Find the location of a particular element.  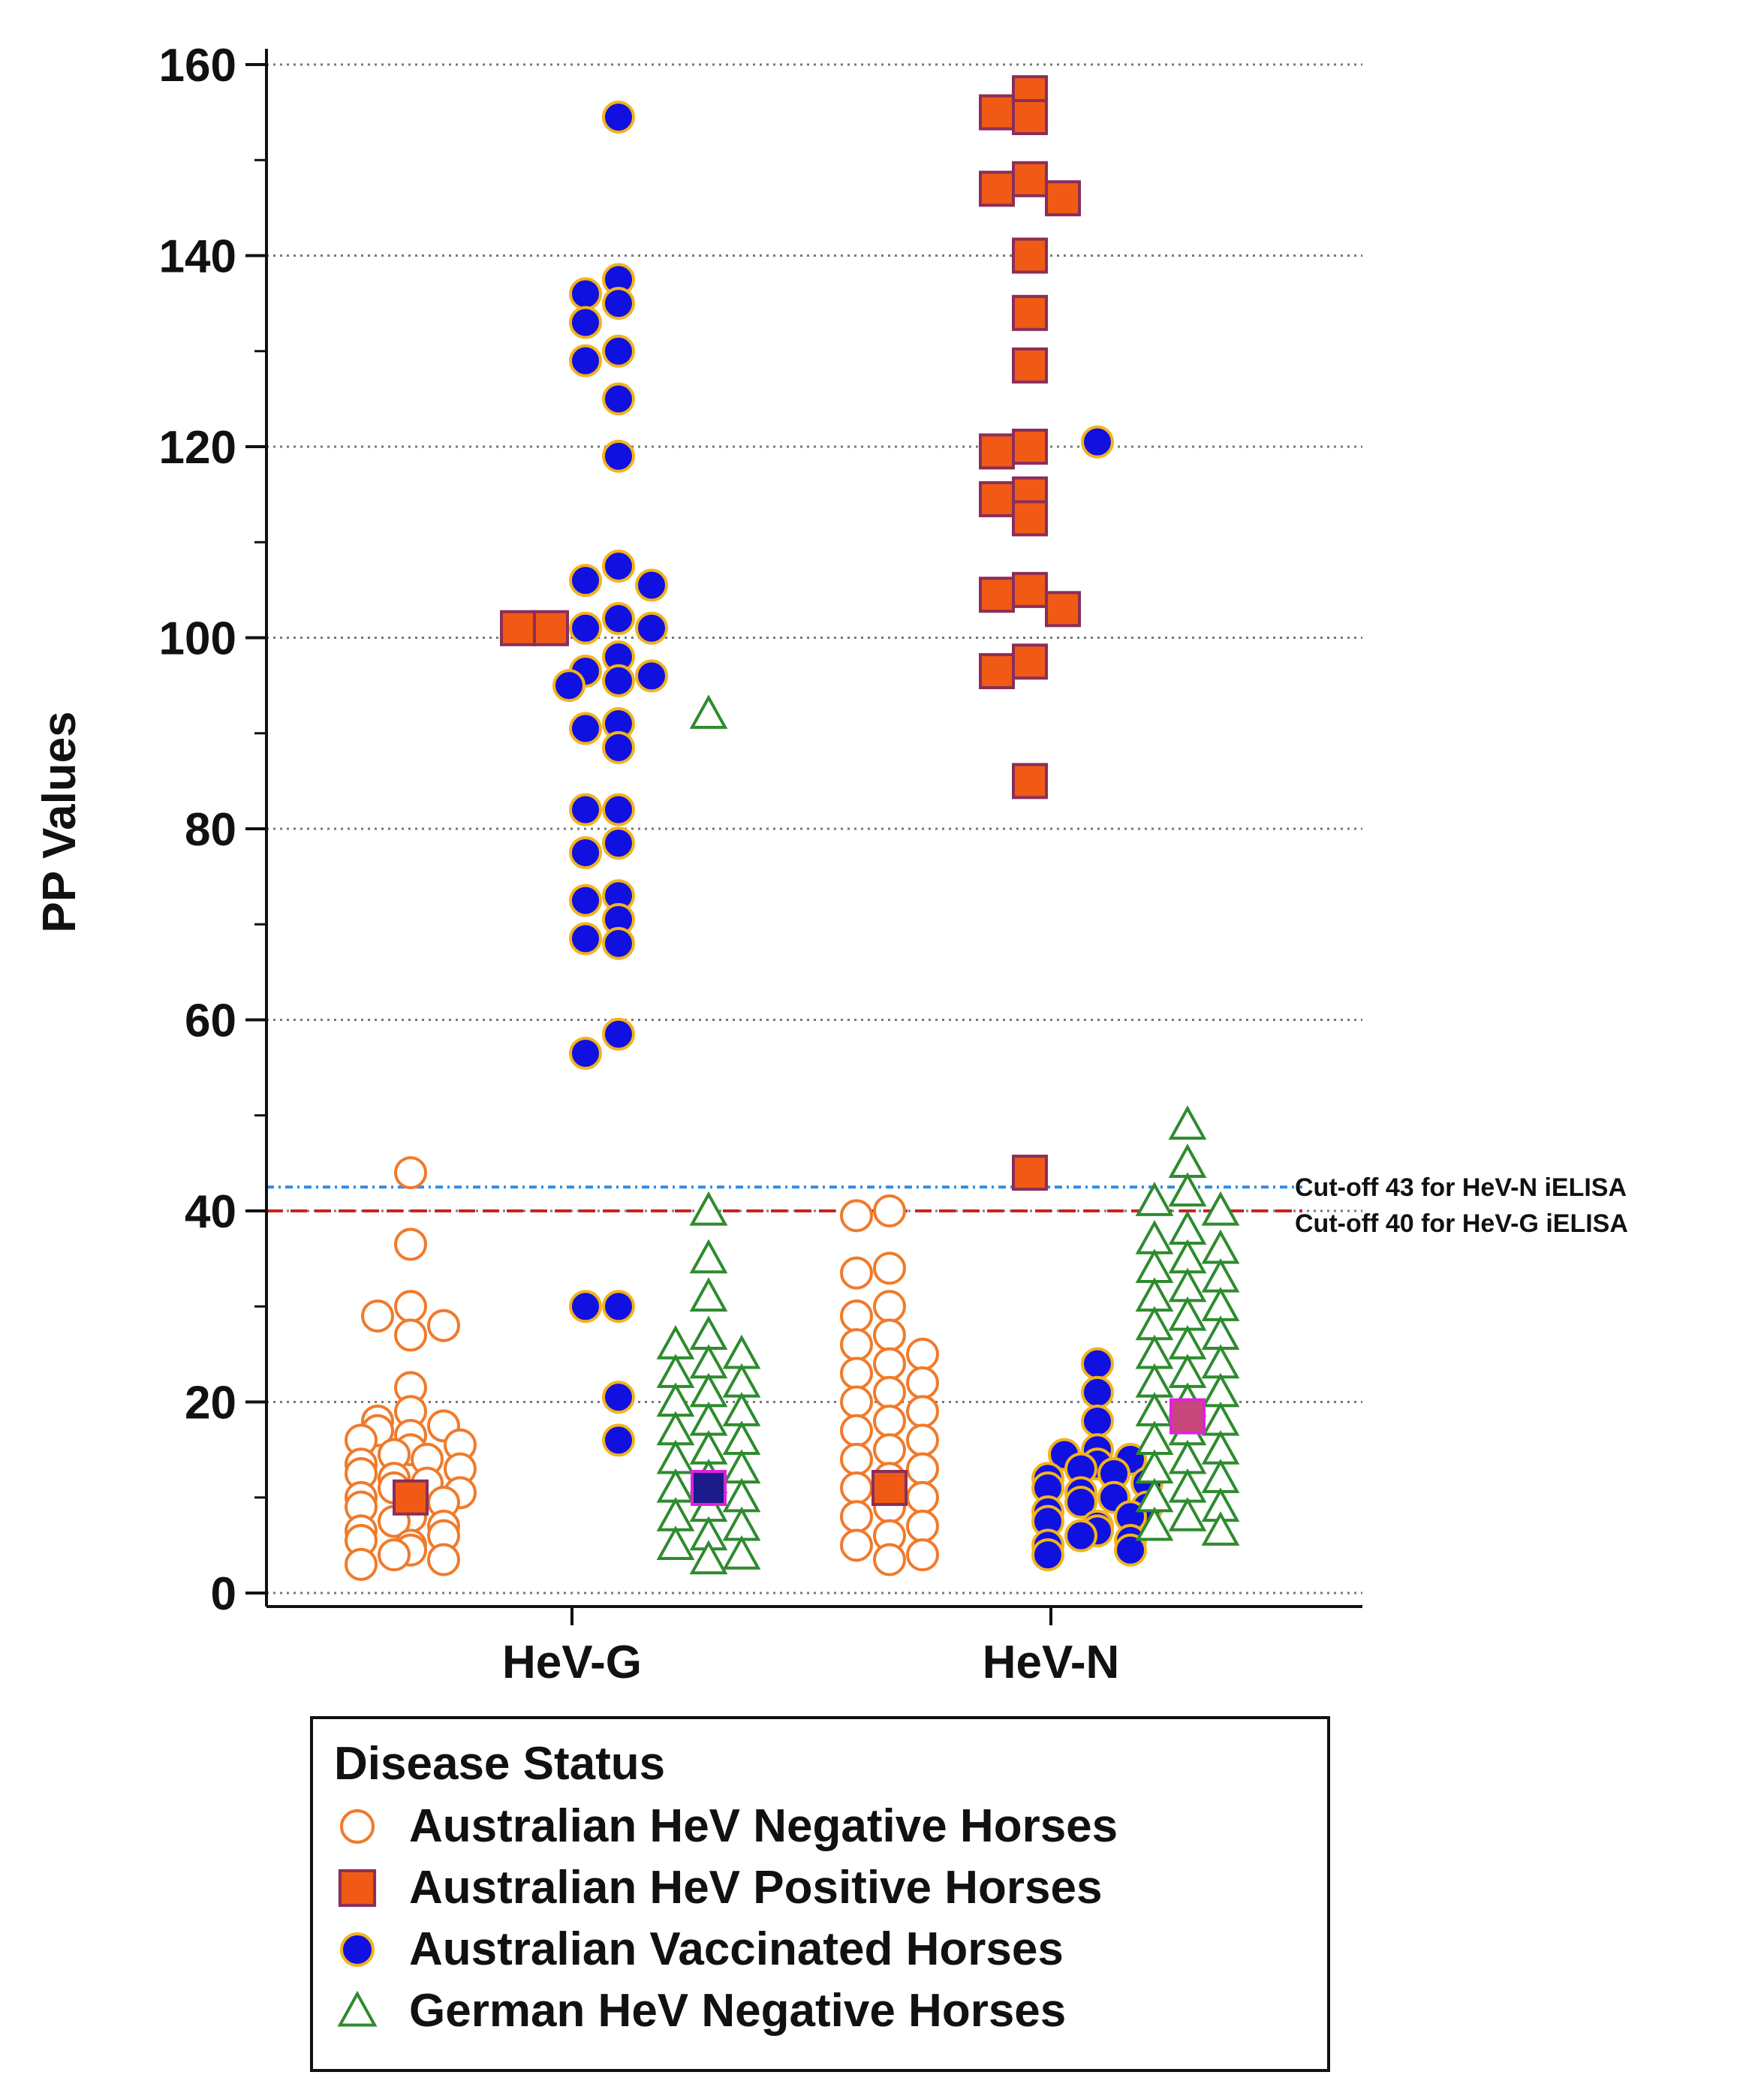

legend-label: Australian HeV Positive Horses is located at coordinates (755, 1888).